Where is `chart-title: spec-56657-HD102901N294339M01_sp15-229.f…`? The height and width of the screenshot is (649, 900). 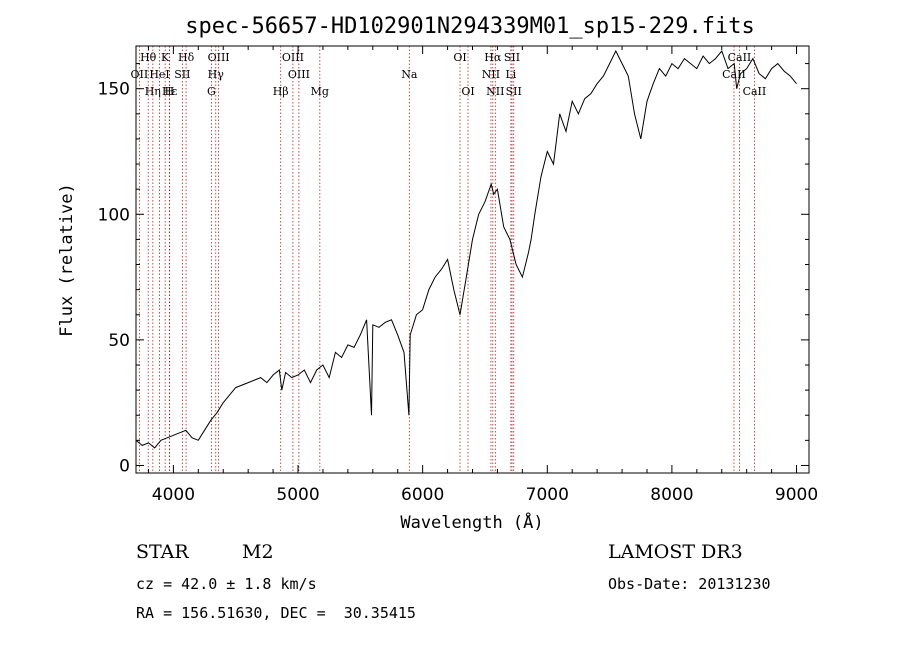
chart-title: spec-56657-HD102901N294339M01_sp15-229.f… is located at coordinates (470, 26).